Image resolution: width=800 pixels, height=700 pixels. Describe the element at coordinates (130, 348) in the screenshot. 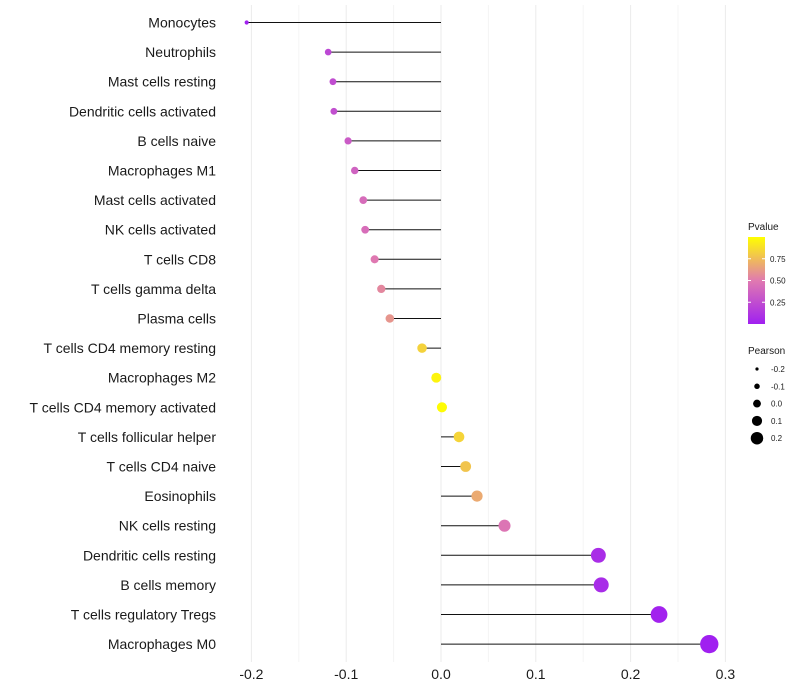

I see `category-label: T cells CD4 memory resting` at that location.